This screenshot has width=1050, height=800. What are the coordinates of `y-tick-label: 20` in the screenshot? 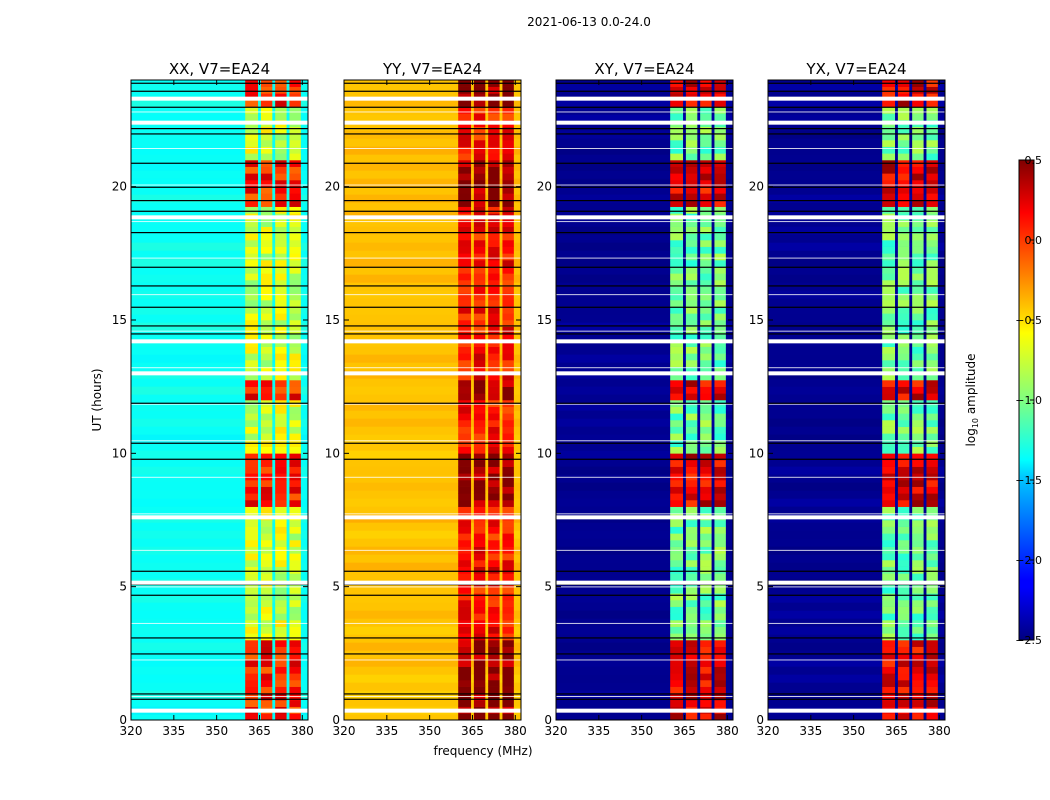 It's located at (332, 187).